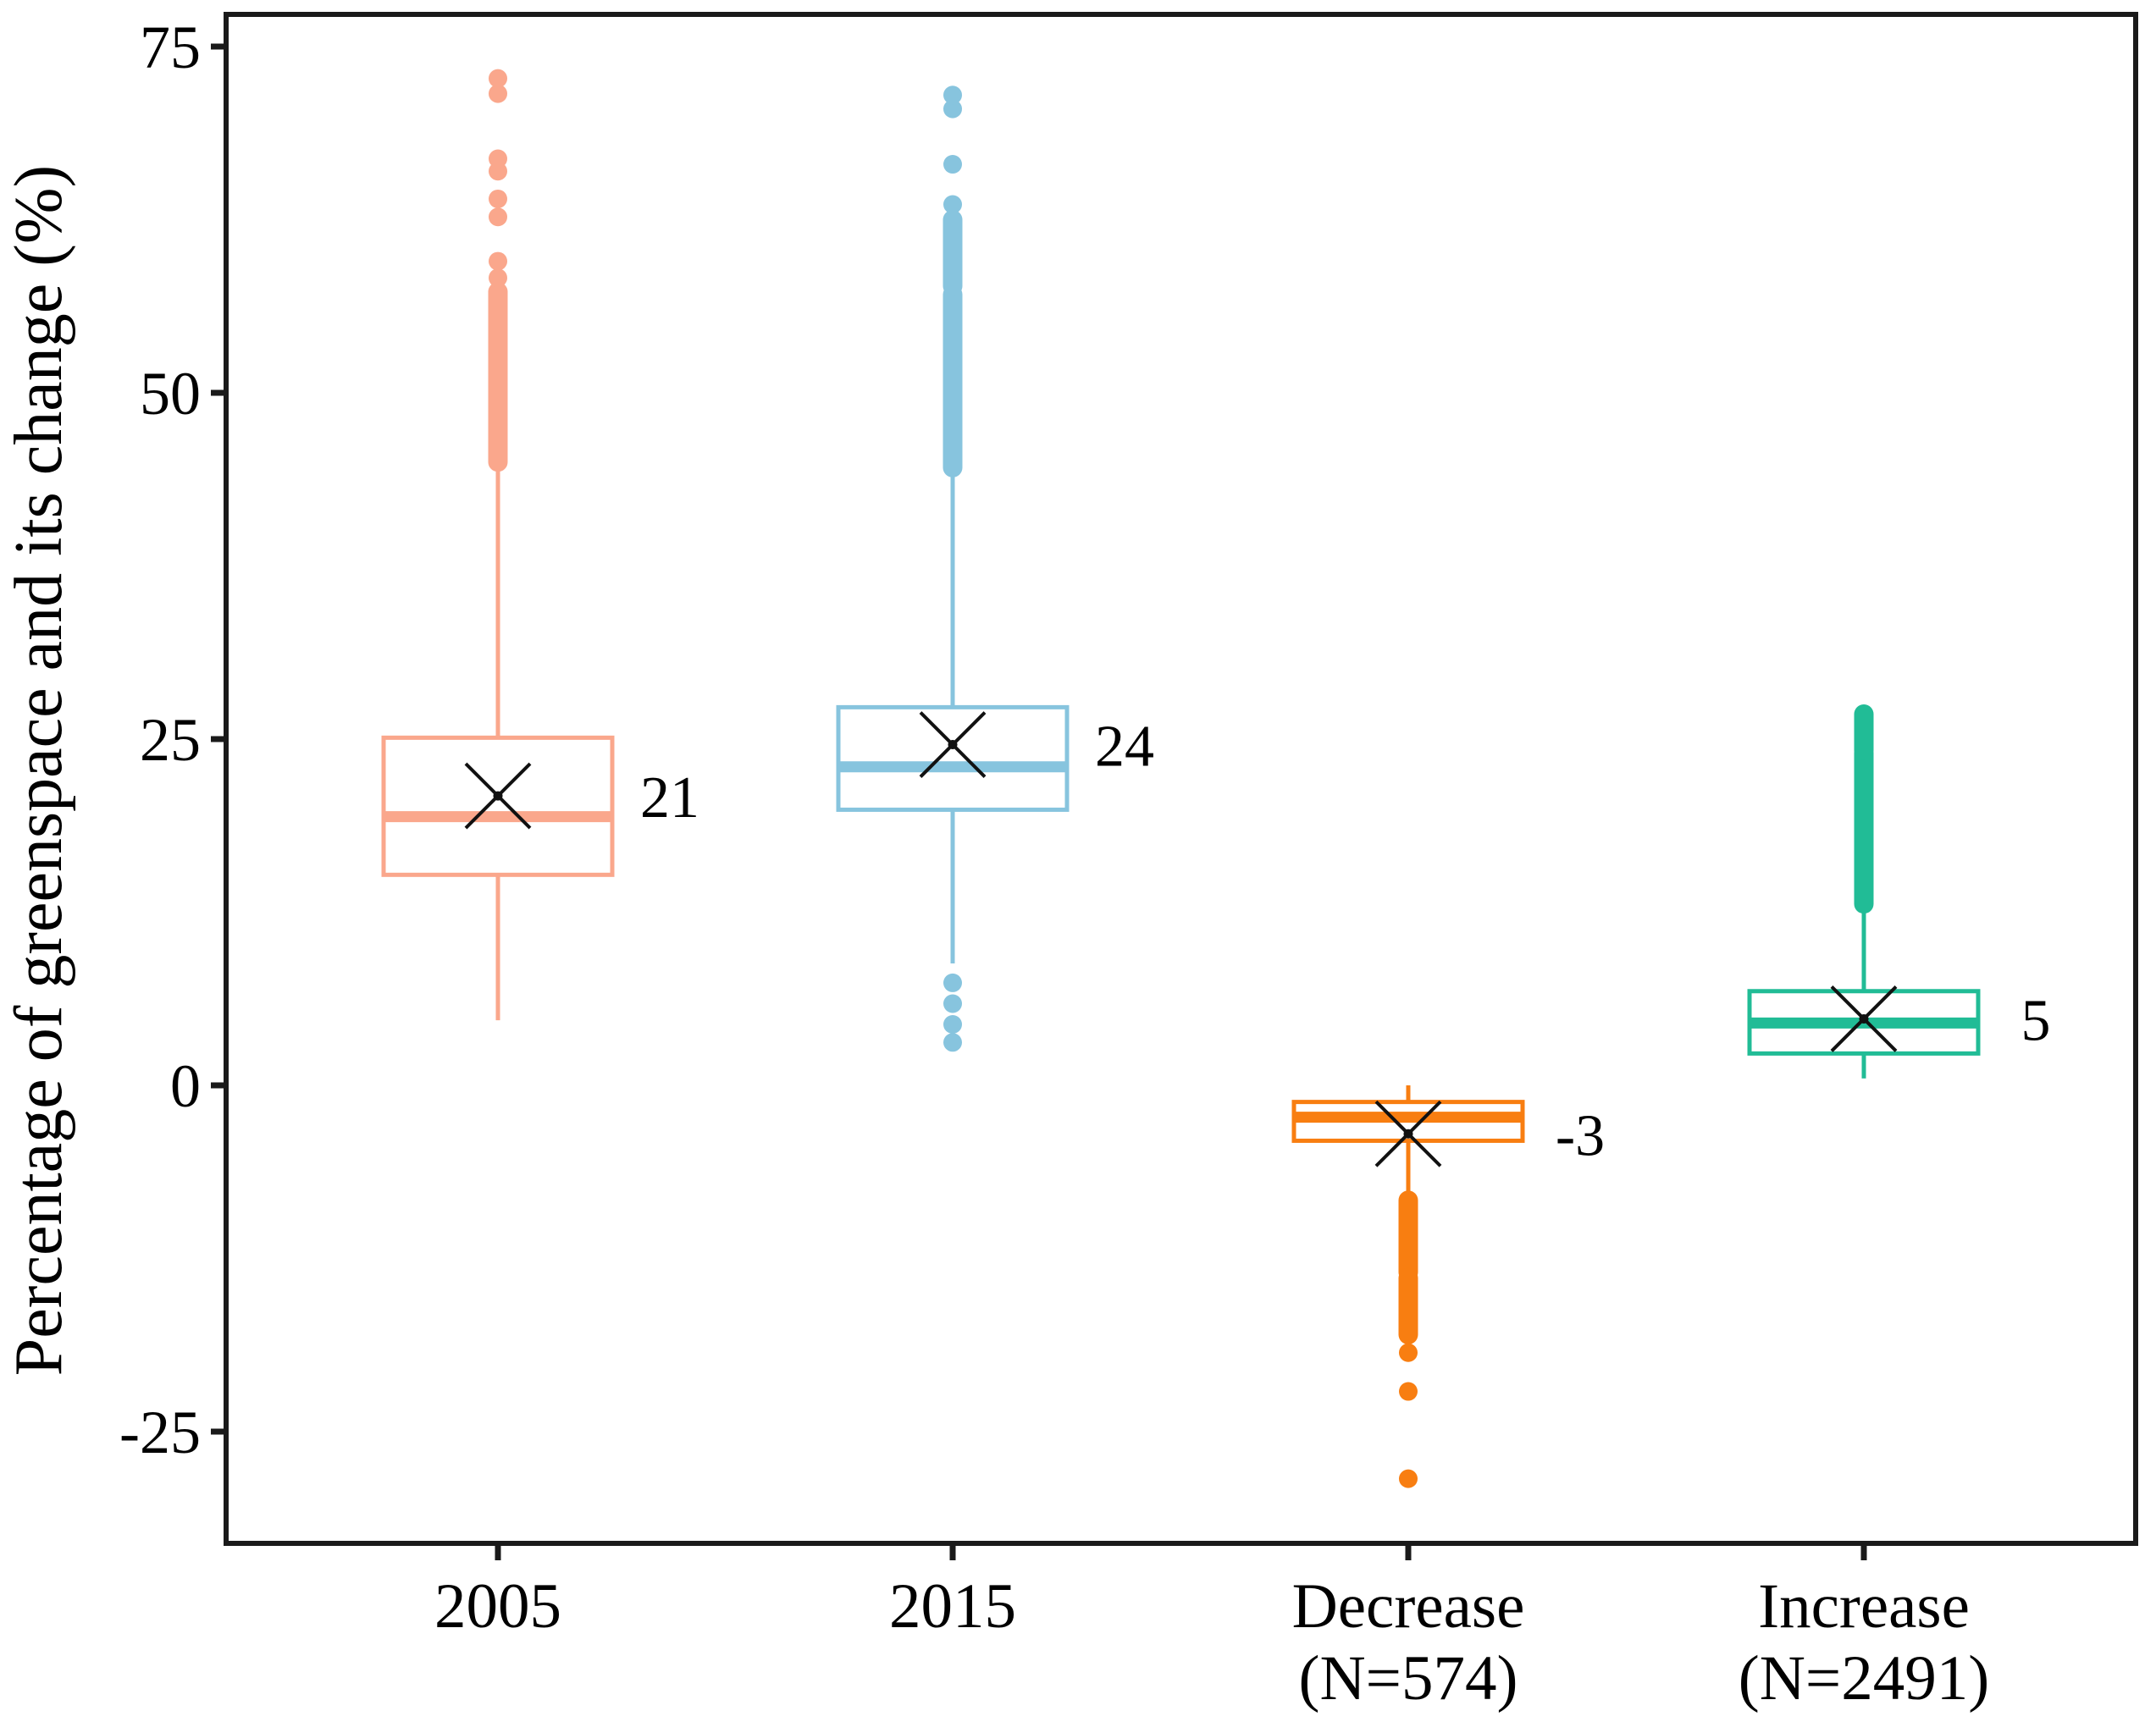 This screenshot has height=1733, width=2156. Describe the element at coordinates (185, 1086) in the screenshot. I see `y-tick-label-0: 0` at that location.